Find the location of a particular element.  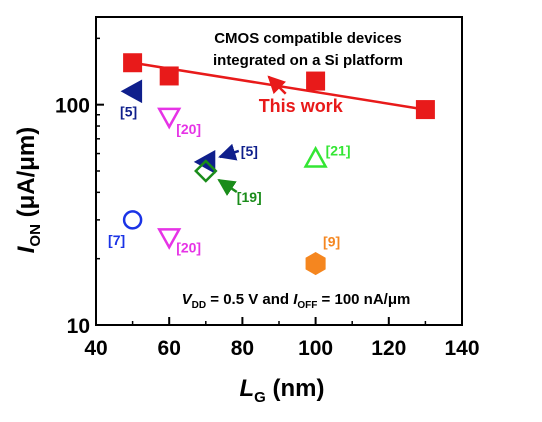

x-axis-label: LG (nm) is located at coordinates (282, 390).